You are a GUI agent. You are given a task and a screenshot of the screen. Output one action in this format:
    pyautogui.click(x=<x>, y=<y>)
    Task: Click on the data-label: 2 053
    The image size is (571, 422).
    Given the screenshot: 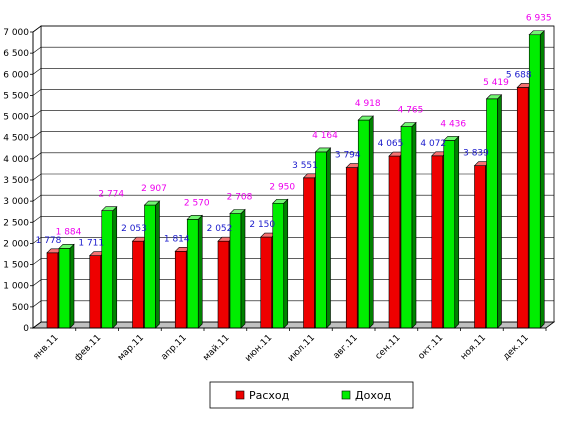 What is the action you would take?
    pyautogui.click(x=134, y=229)
    